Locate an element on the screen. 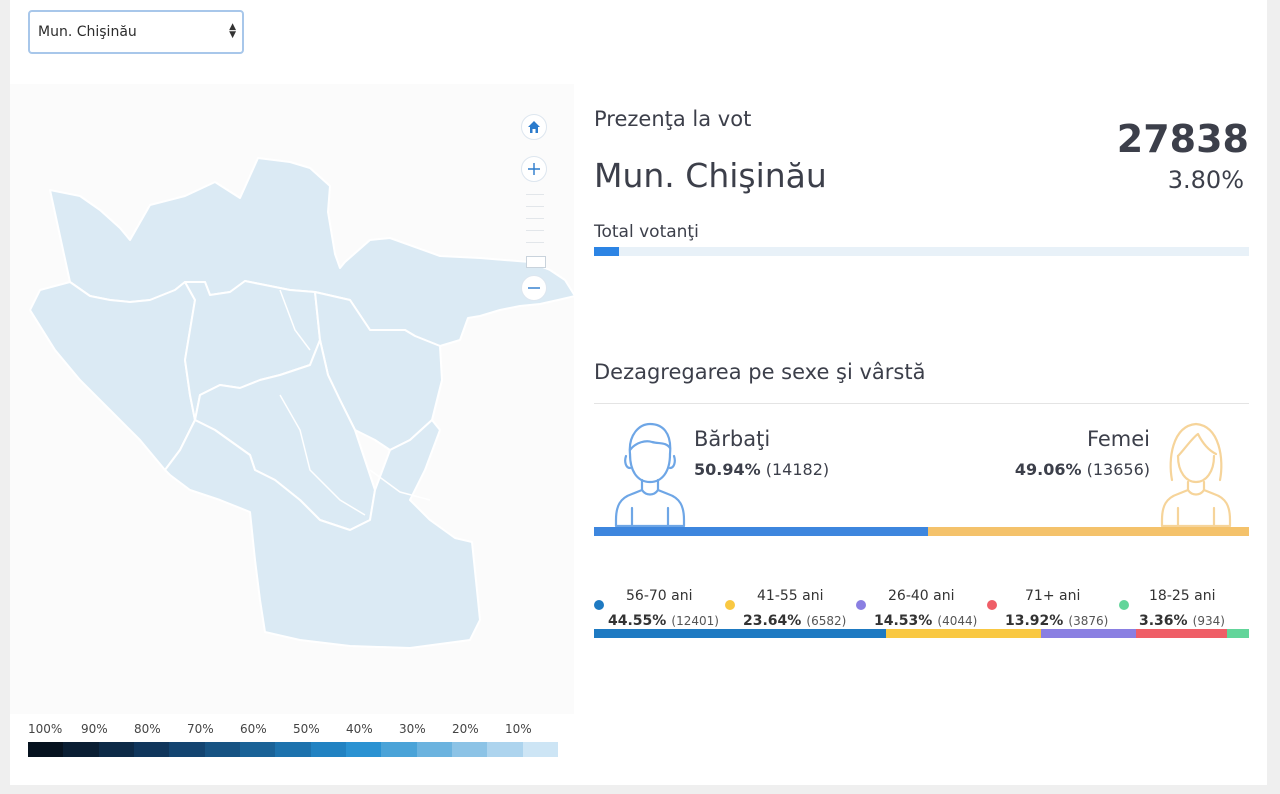 The width and height of the screenshot is (1280, 794). age-group-percent: 13.92% is located at coordinates (1034, 621).